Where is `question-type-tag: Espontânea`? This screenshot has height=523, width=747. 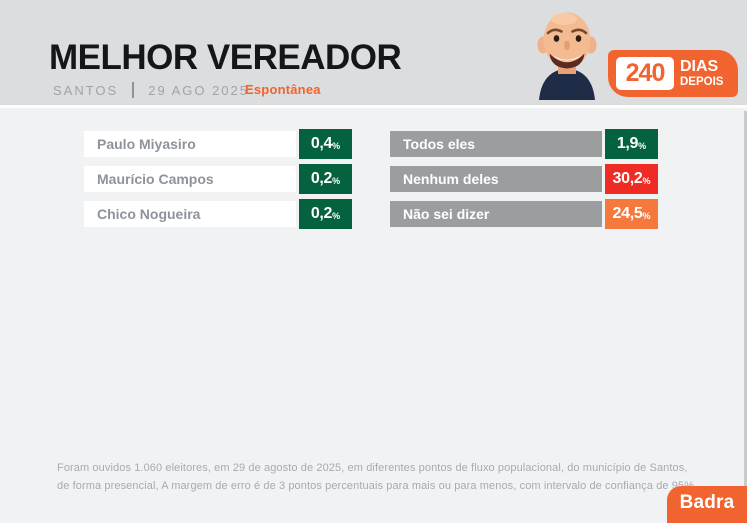
question-type-tag: Espontânea is located at coordinates (283, 89).